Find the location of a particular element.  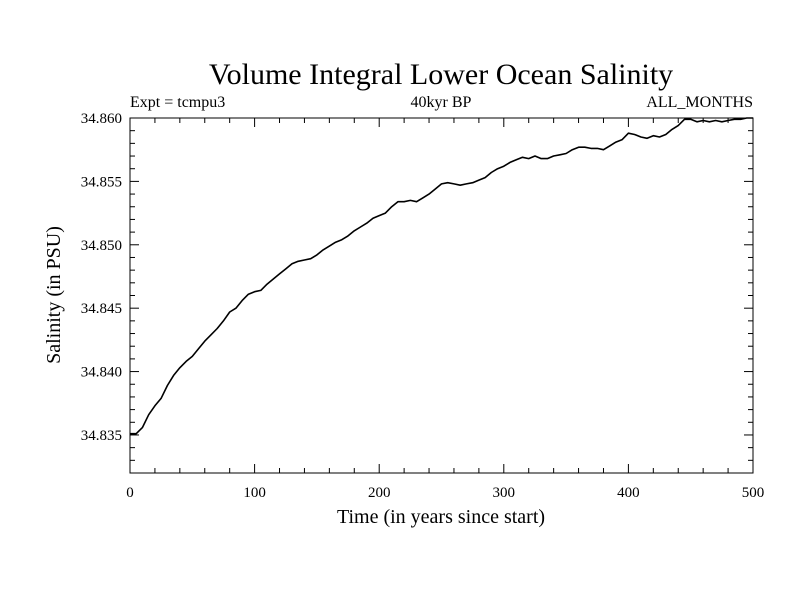

y-tick-label: 34.860 is located at coordinates (101, 119).